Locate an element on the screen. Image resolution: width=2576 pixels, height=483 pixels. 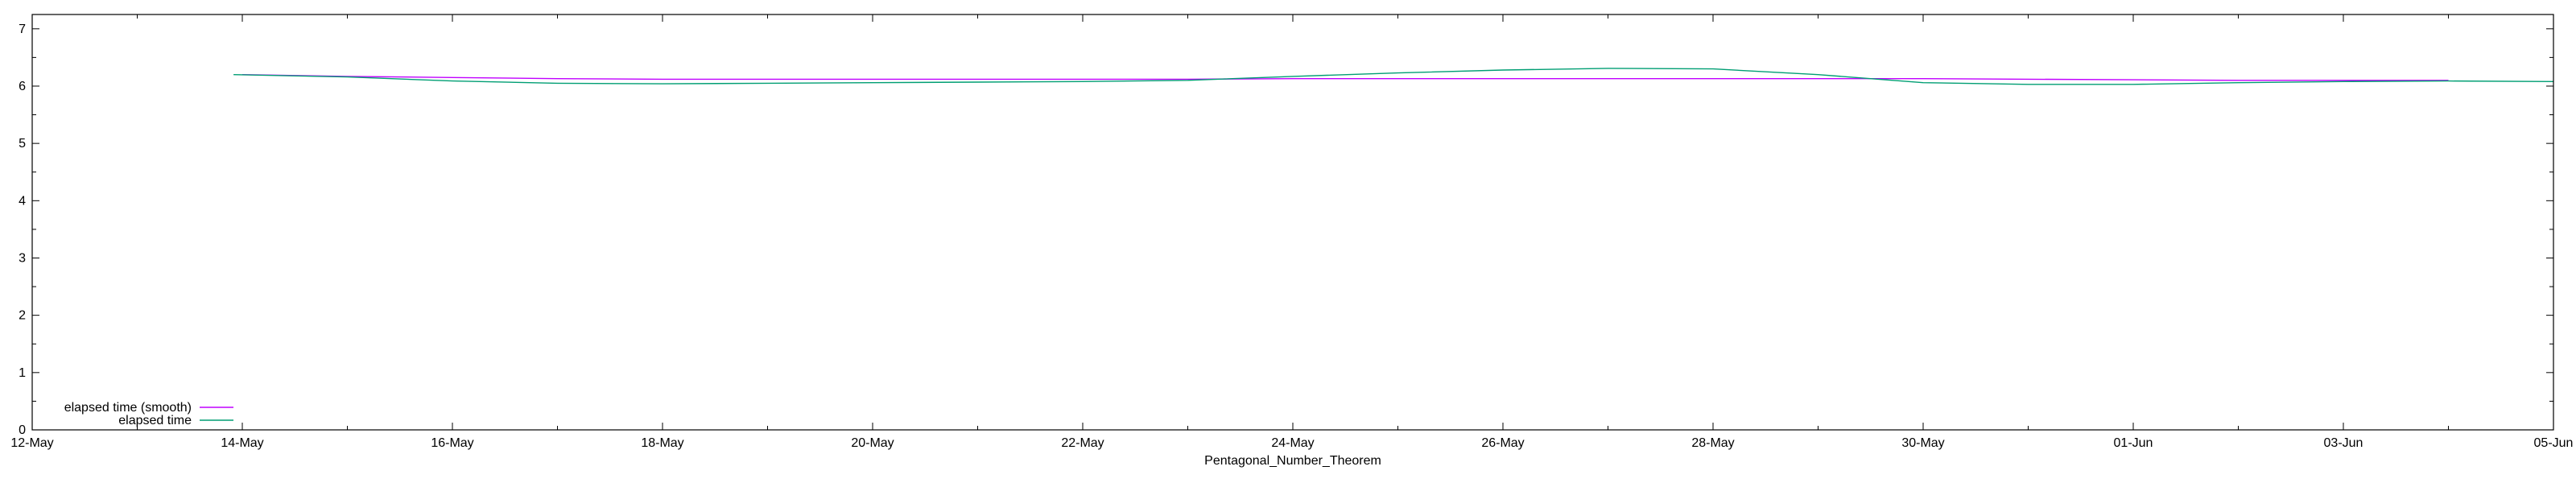
y-tick-label: 4 is located at coordinates (22, 201).